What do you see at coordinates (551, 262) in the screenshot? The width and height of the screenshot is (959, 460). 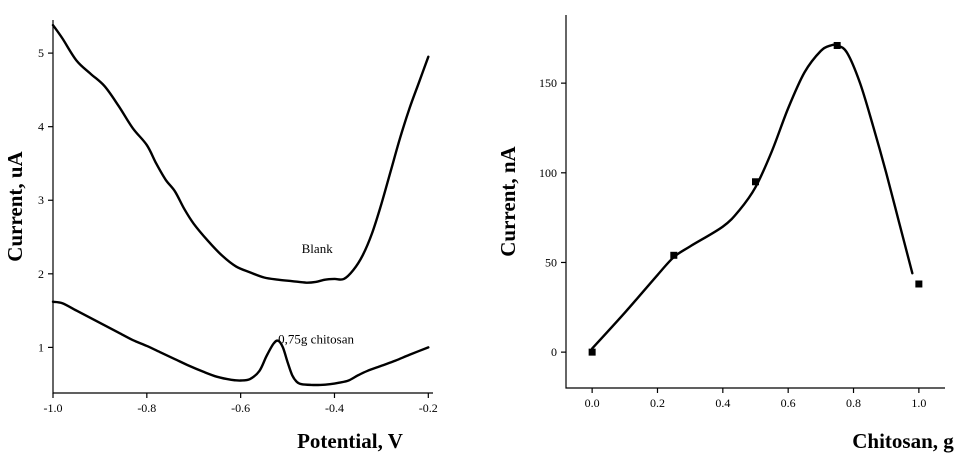 I see `y-tick-label: 50` at bounding box center [551, 262].